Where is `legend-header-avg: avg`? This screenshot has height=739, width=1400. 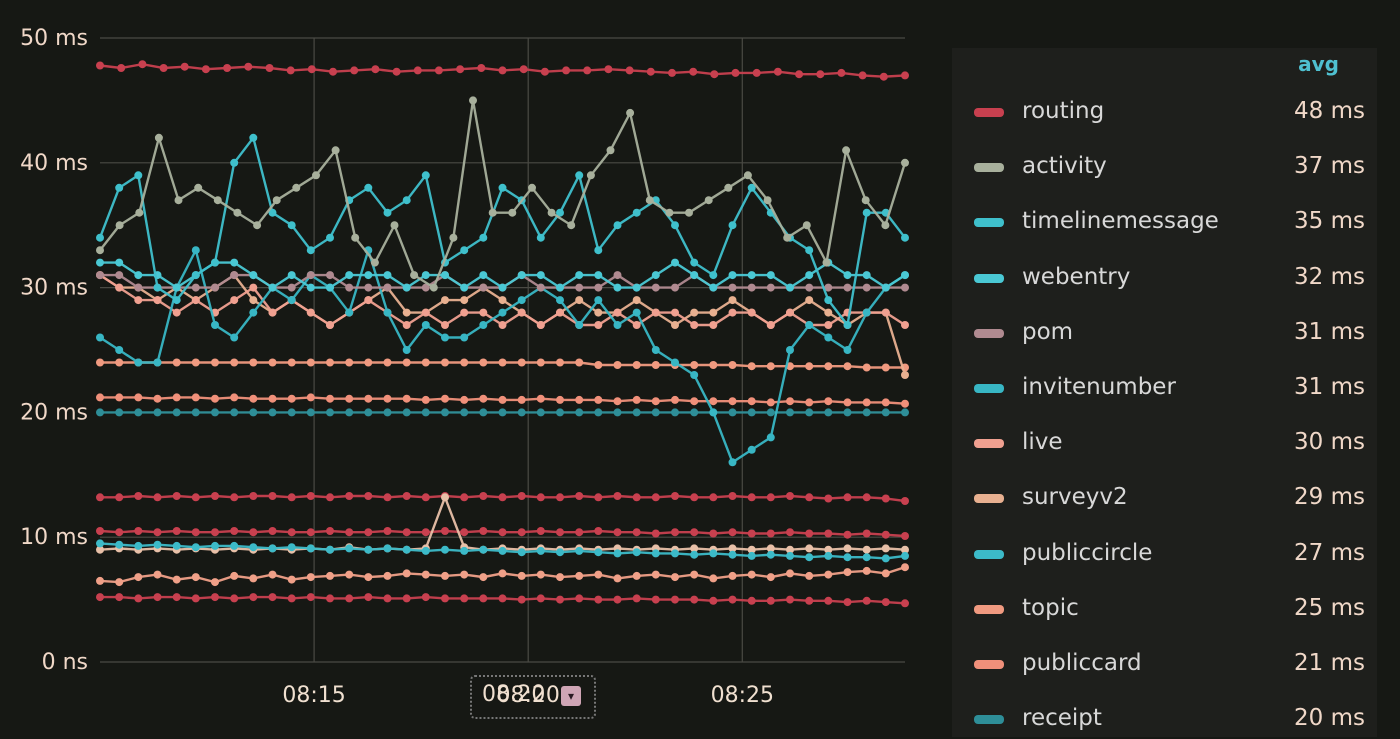 legend-header-avg: avg is located at coordinates (1318, 64).